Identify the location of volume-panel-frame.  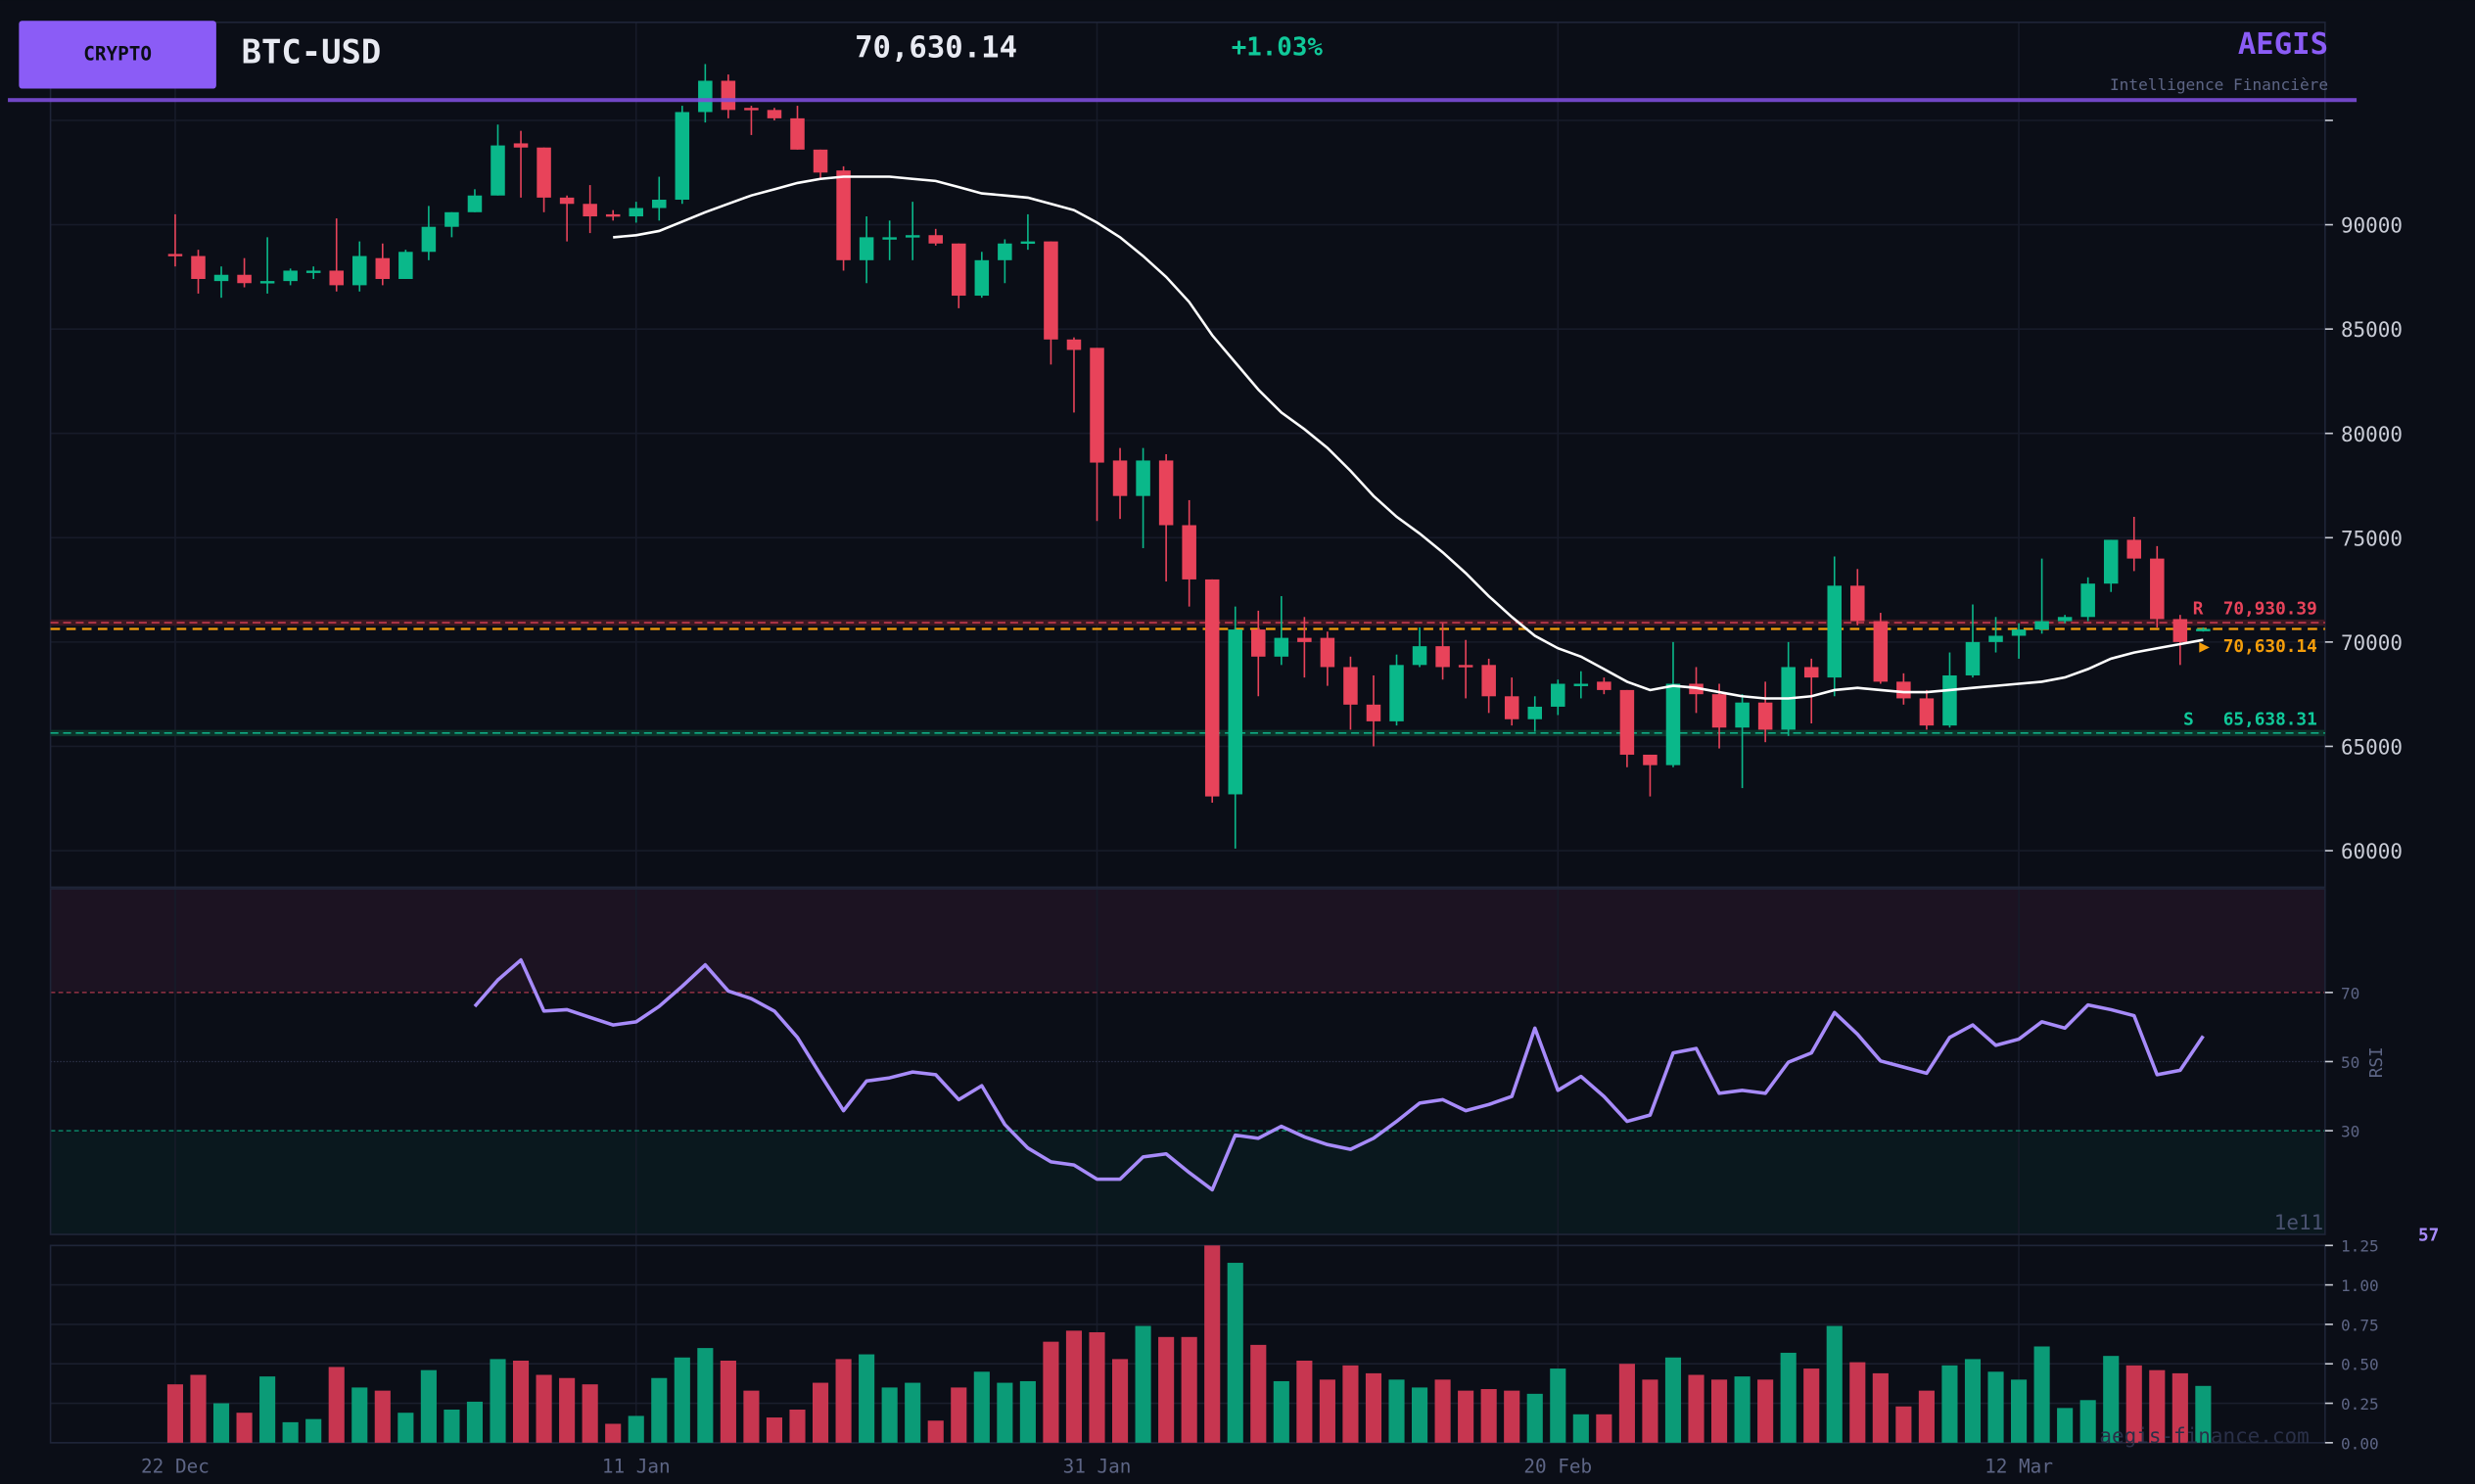
(1187, 1344).